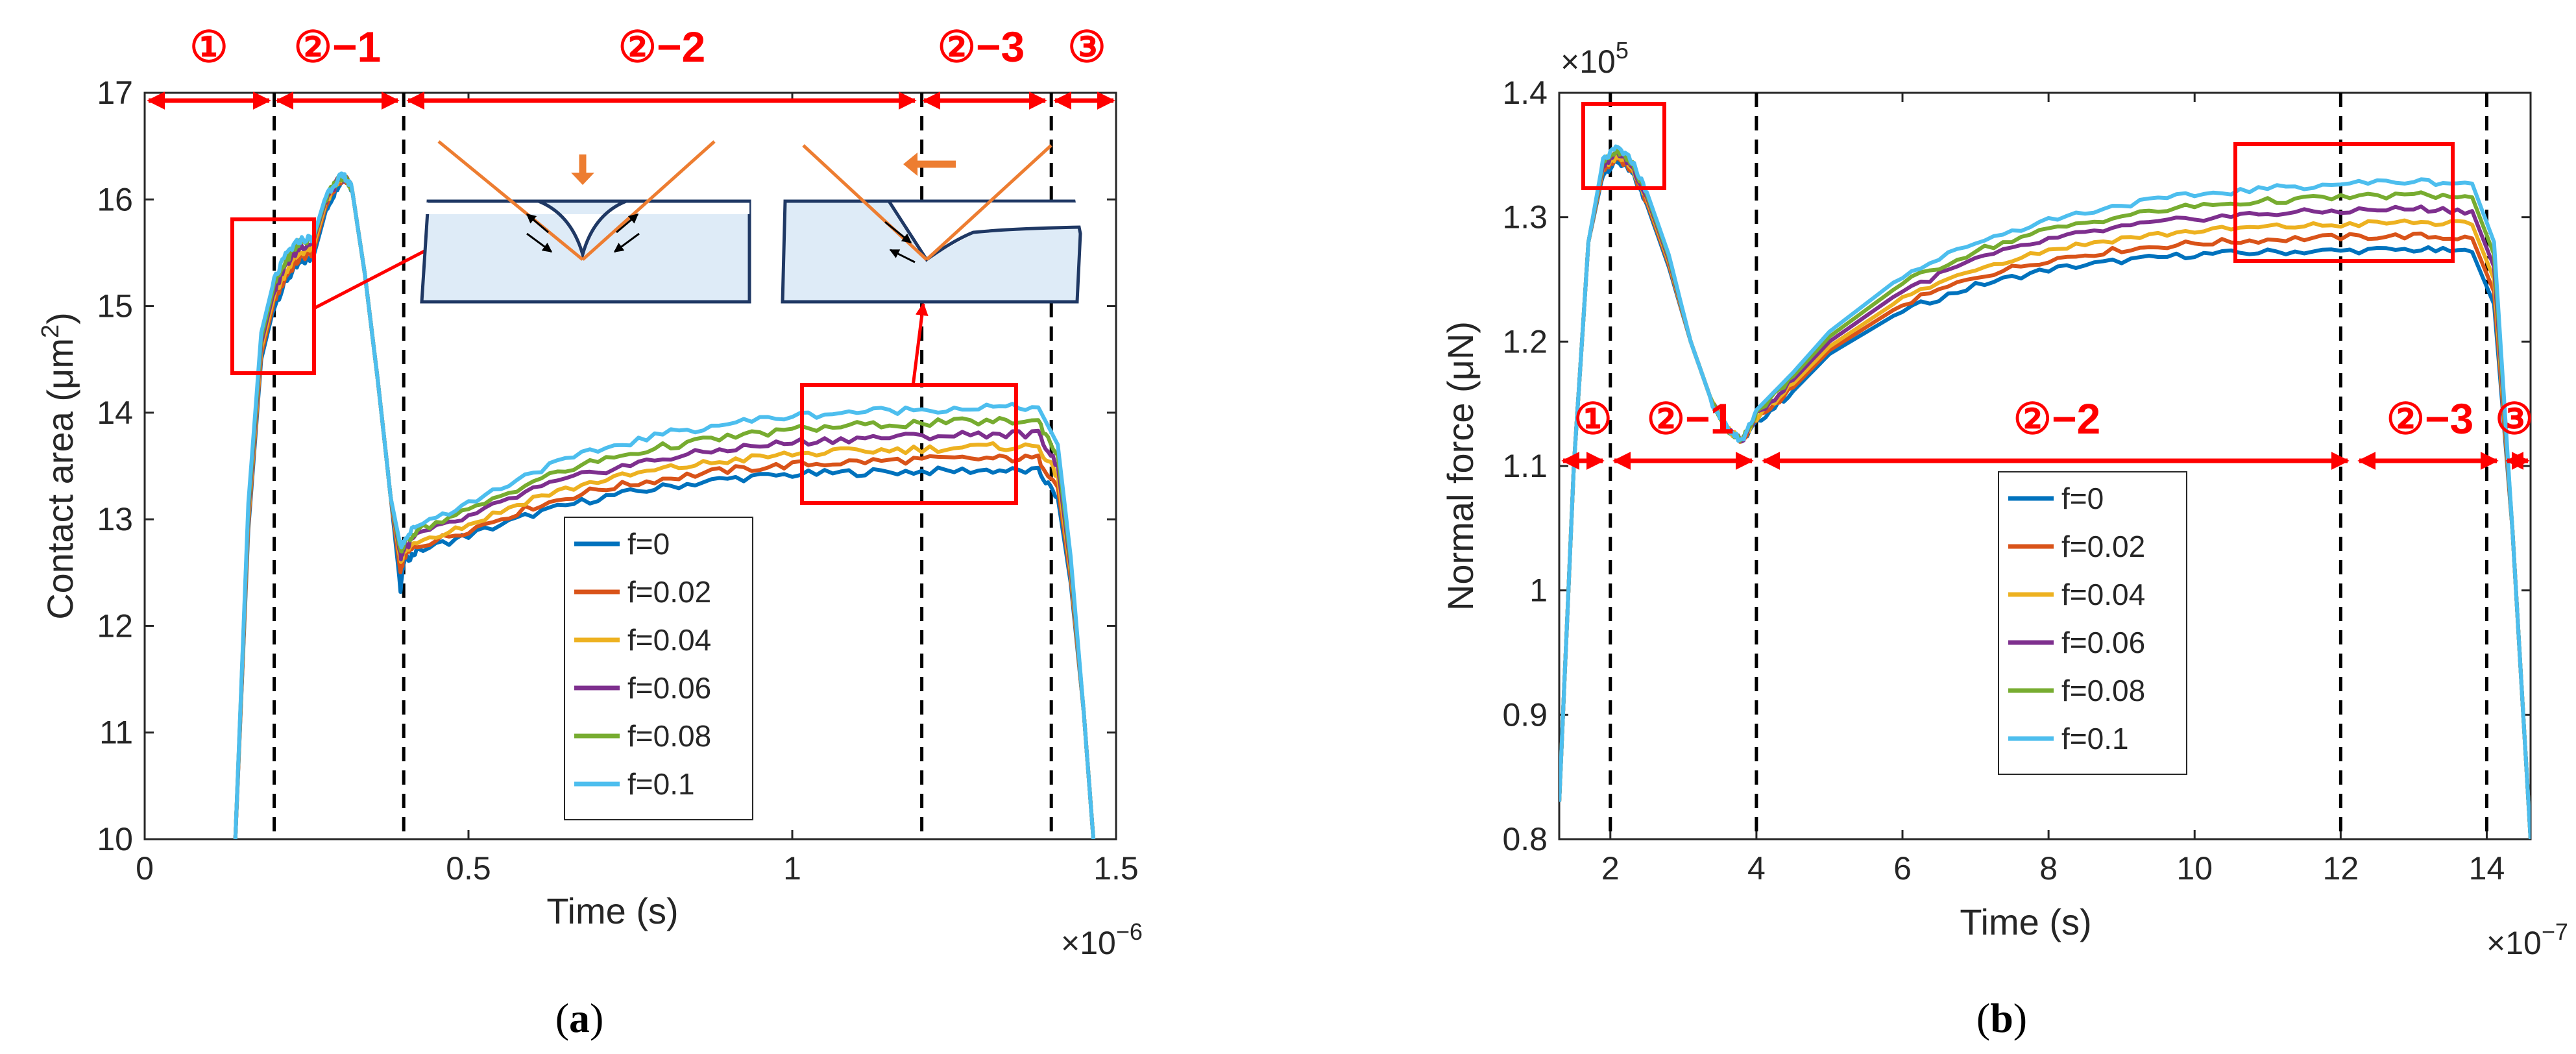  What do you see at coordinates (2514, 419) in the screenshot?
I see `panel-b-phase-3-label: ③` at bounding box center [2514, 419].